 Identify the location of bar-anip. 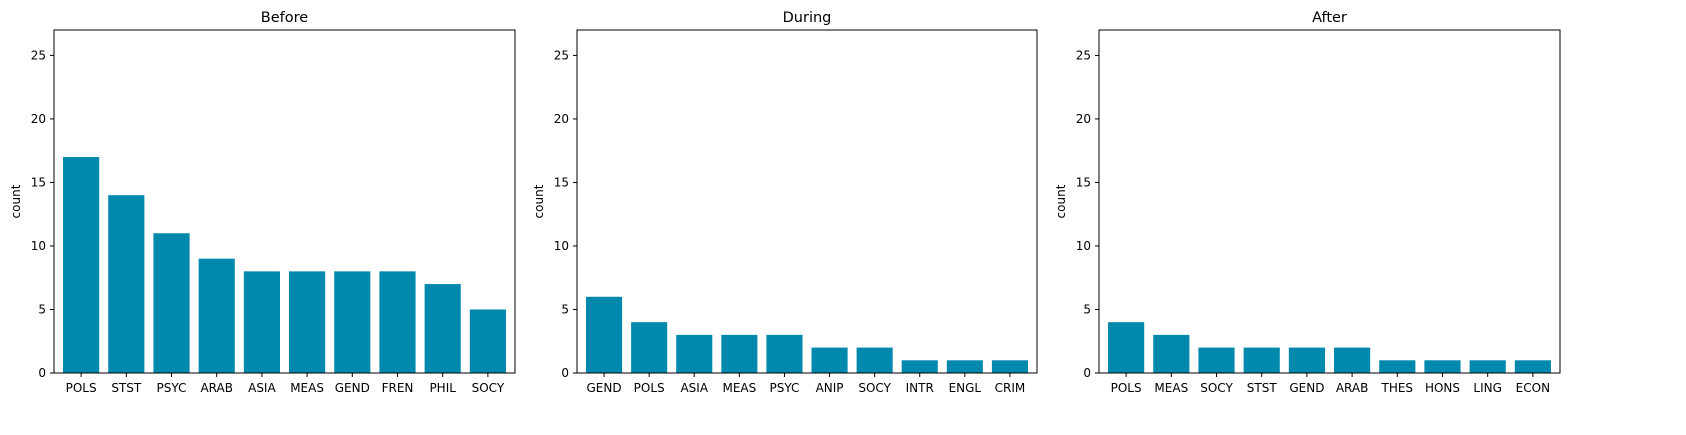
(829, 360).